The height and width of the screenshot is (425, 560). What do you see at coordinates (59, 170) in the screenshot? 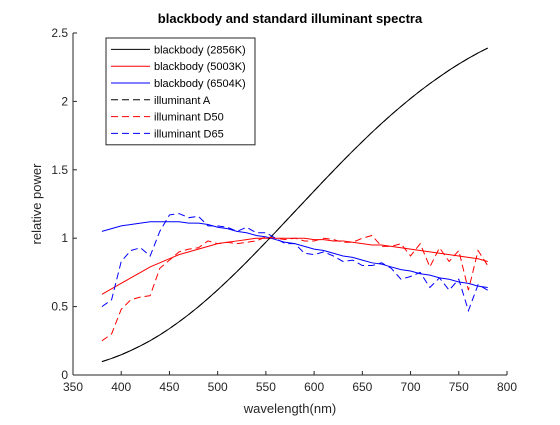
I see `y-tick-label: 1.5` at bounding box center [59, 170].